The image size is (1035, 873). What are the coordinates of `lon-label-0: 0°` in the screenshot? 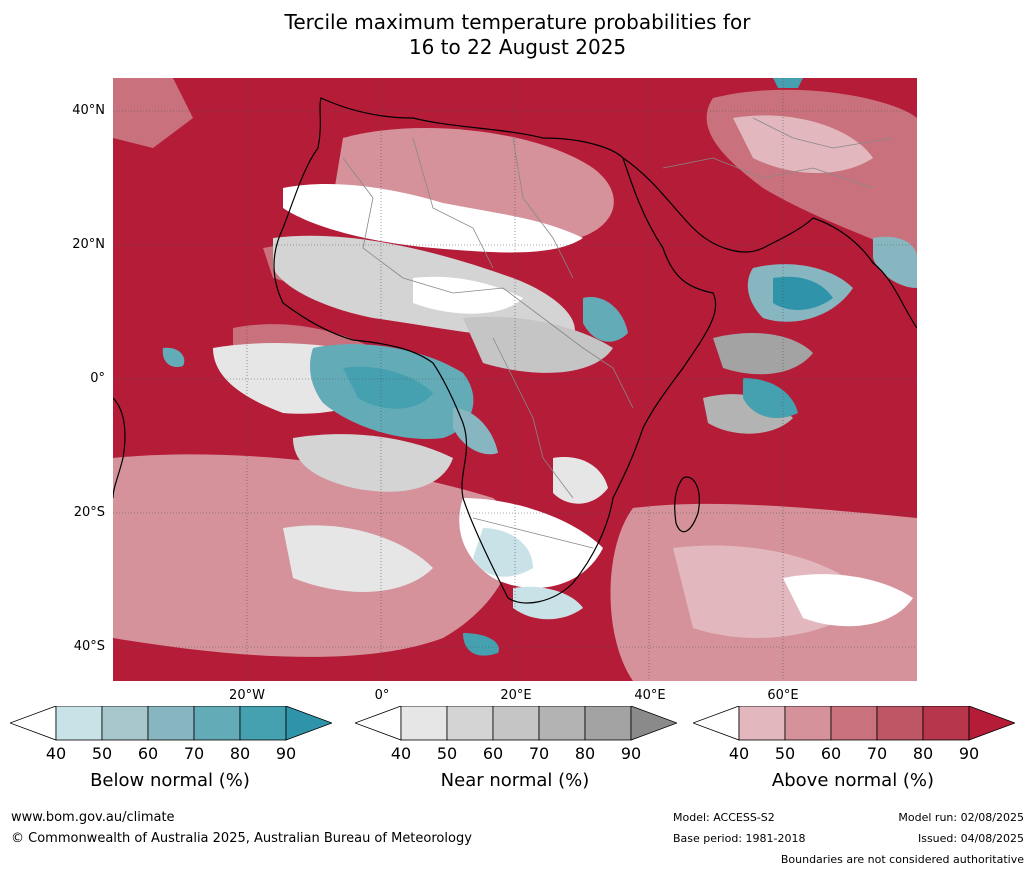 It's located at (382, 695).